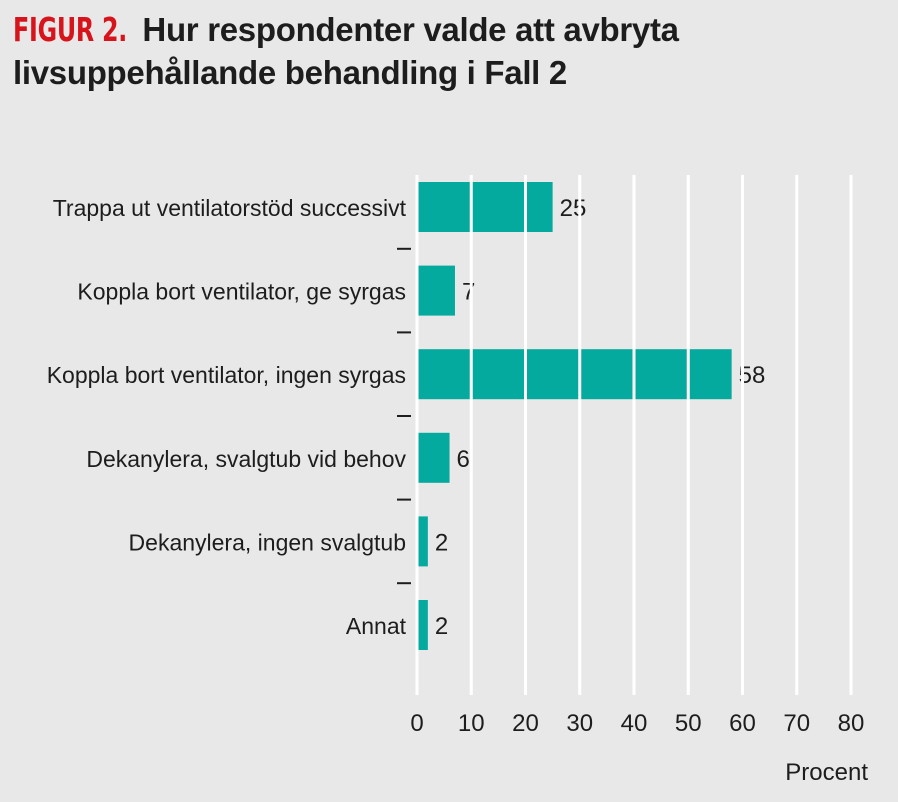 The image size is (898, 802). I want to click on y-tick-label: Koppla bort ventilator, ingen syrgas, so click(226, 375).